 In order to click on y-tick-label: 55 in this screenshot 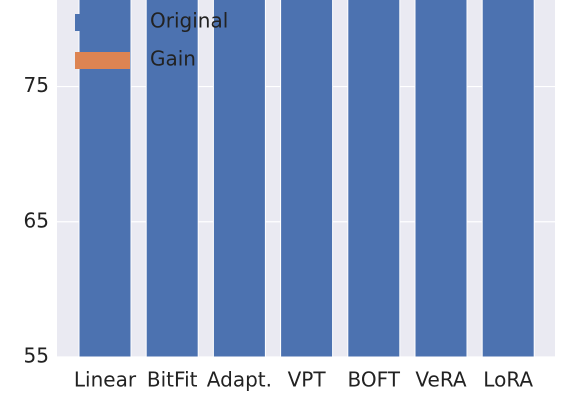, I will do `click(36, 356)`.